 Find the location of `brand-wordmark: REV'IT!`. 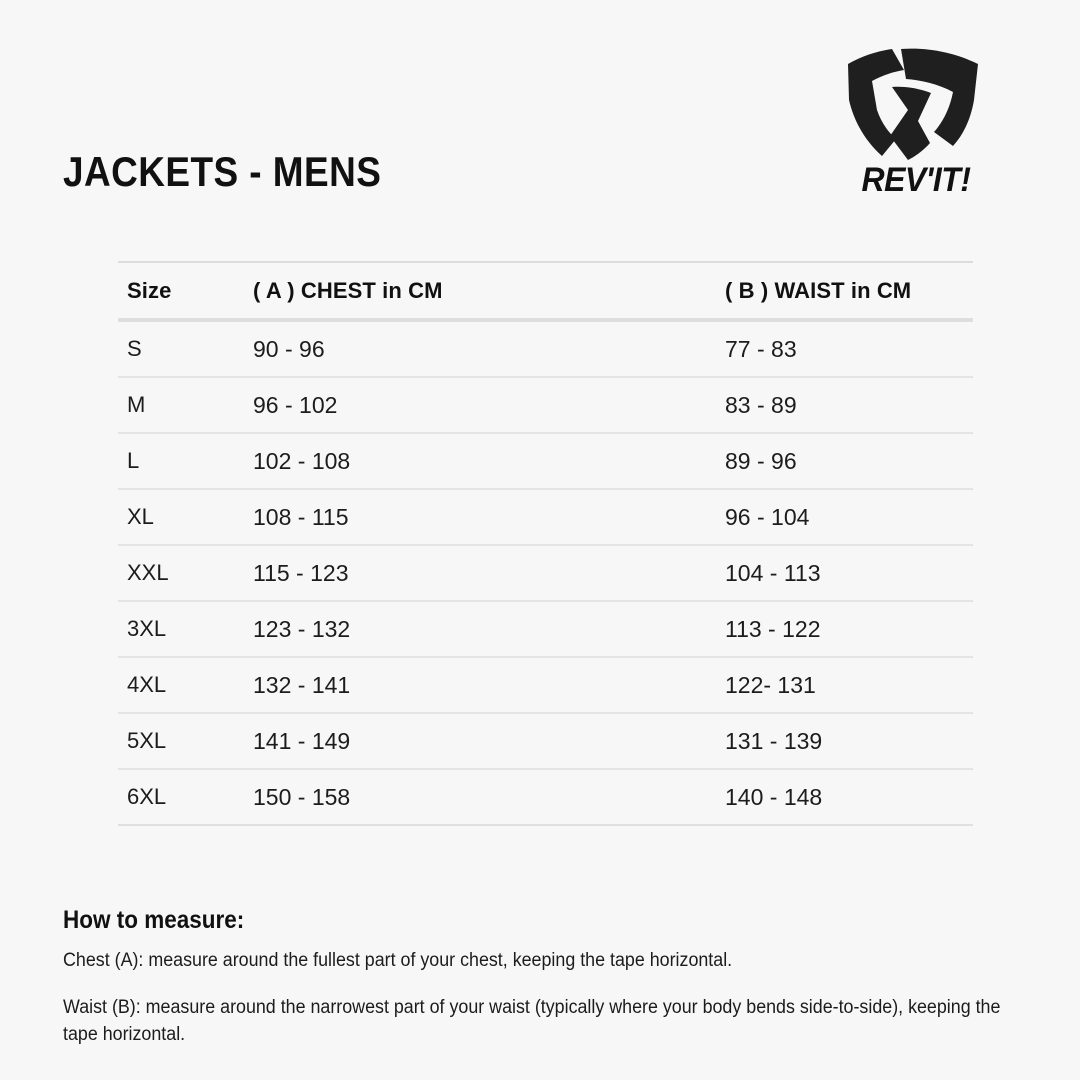

brand-wordmark: REV'IT! is located at coordinates (916, 180).